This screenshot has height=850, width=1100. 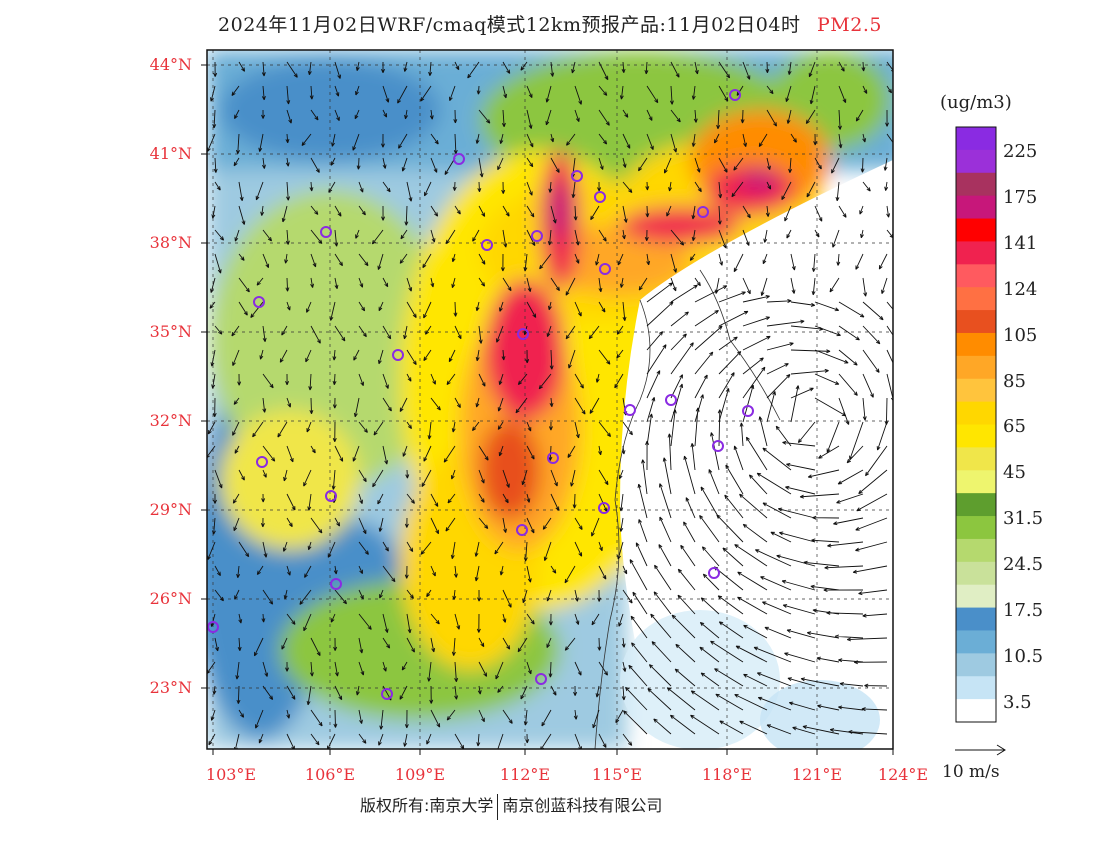 I want to click on colorbar-label: 225, so click(x=1020, y=151).